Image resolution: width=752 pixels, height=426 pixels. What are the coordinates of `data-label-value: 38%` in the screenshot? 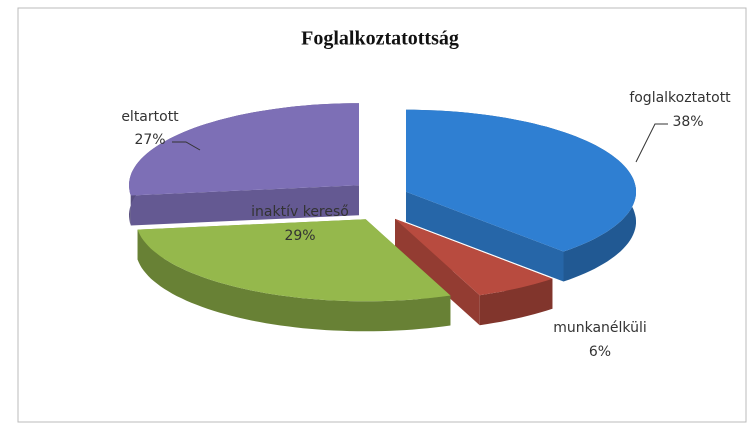 It's located at (687, 122).